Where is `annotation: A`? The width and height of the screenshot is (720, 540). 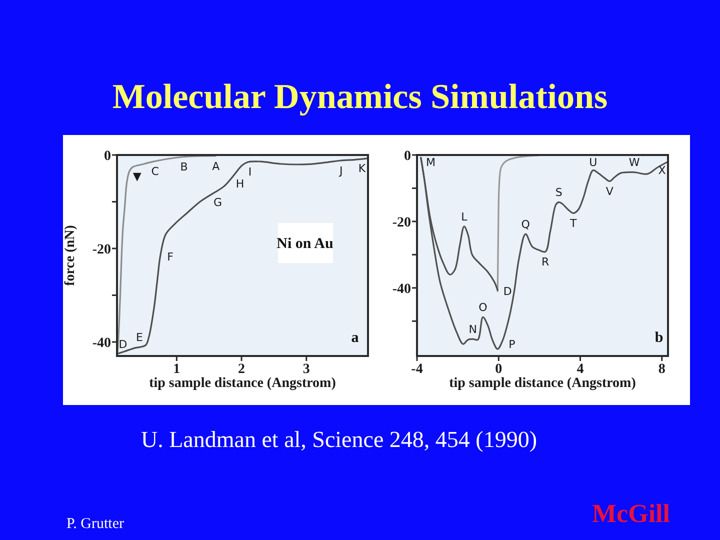 annotation: A is located at coordinates (216, 166).